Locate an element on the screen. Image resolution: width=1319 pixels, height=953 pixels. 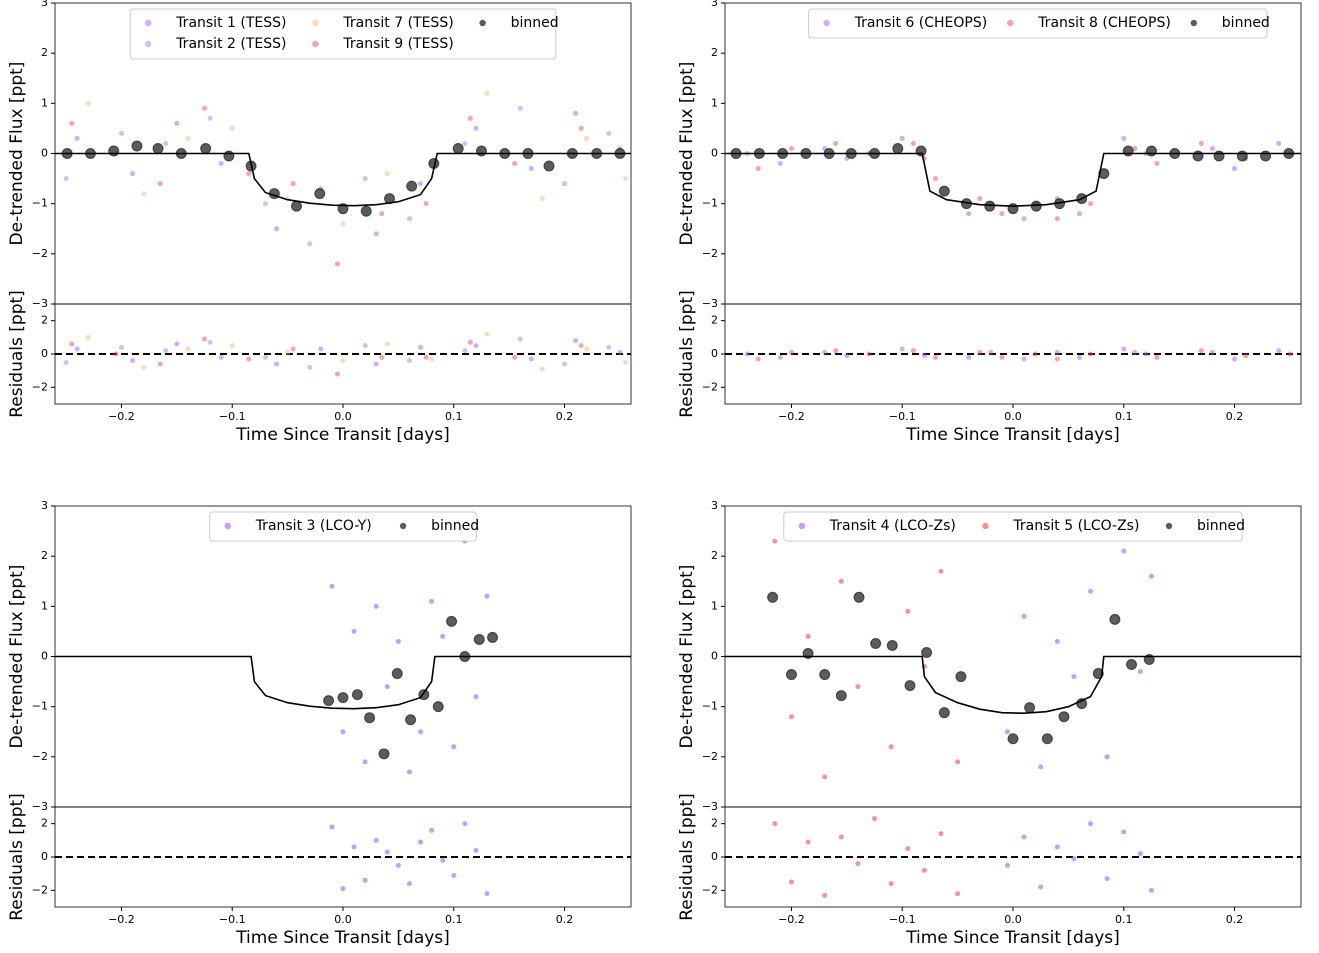
y-tick-label: −3 is located at coordinates (710, 806).